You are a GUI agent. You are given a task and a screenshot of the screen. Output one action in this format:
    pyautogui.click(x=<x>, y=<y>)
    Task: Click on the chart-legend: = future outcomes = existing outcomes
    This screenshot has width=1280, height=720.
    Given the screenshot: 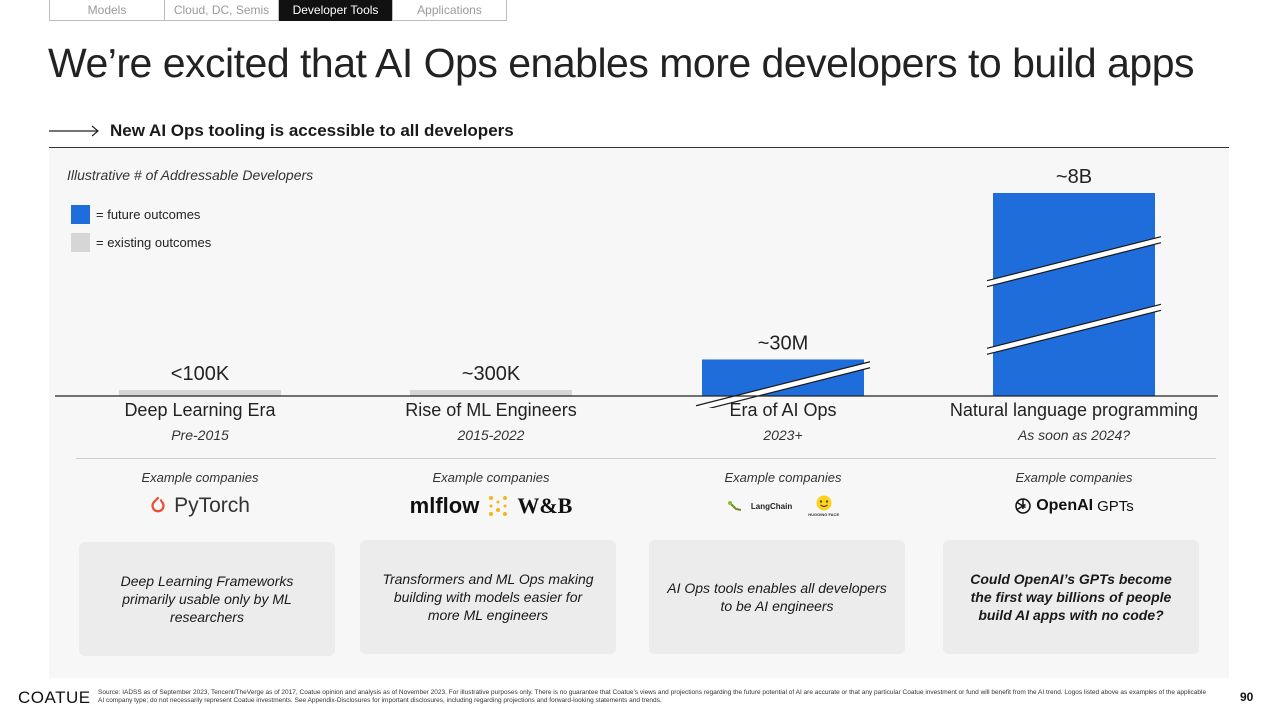 What is the action you would take?
    pyautogui.click(x=141, y=232)
    